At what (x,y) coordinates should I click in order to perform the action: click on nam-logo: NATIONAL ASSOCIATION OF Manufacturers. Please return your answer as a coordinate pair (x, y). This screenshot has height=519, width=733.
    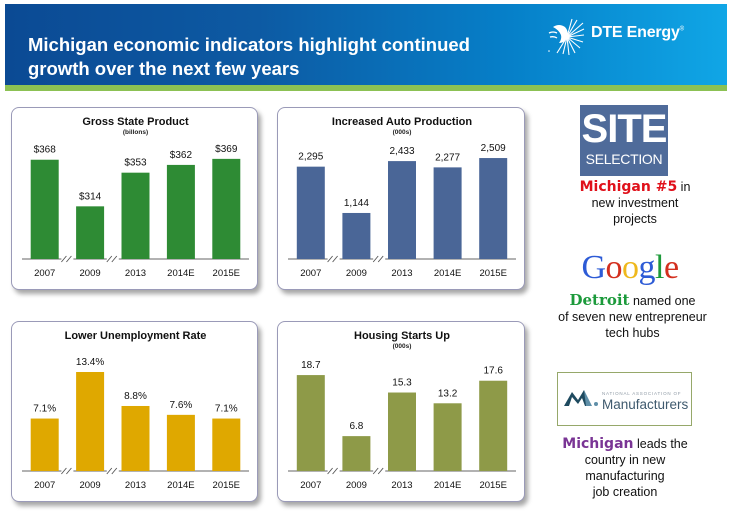
    Looking at the image, I should click on (624, 399).